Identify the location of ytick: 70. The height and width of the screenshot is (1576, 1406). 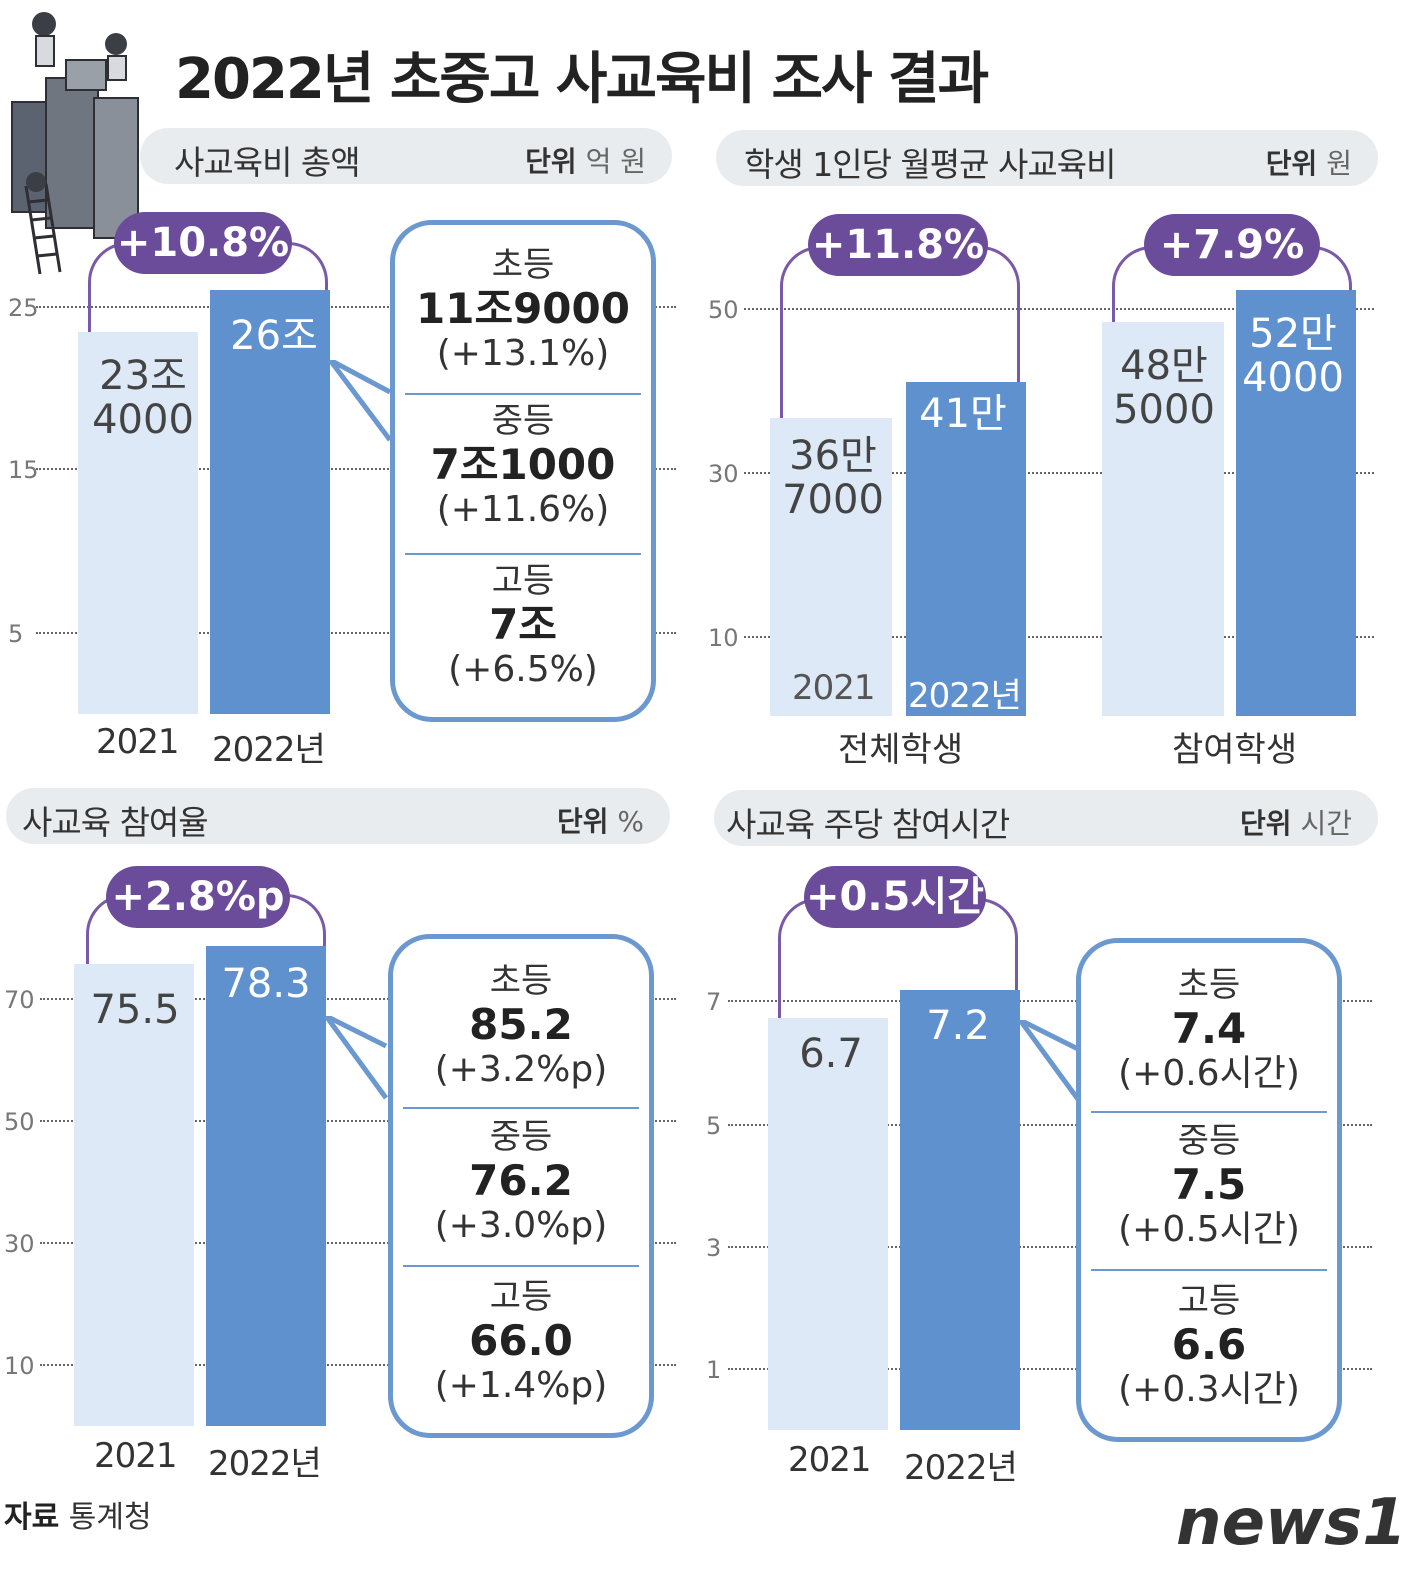
(19, 1000).